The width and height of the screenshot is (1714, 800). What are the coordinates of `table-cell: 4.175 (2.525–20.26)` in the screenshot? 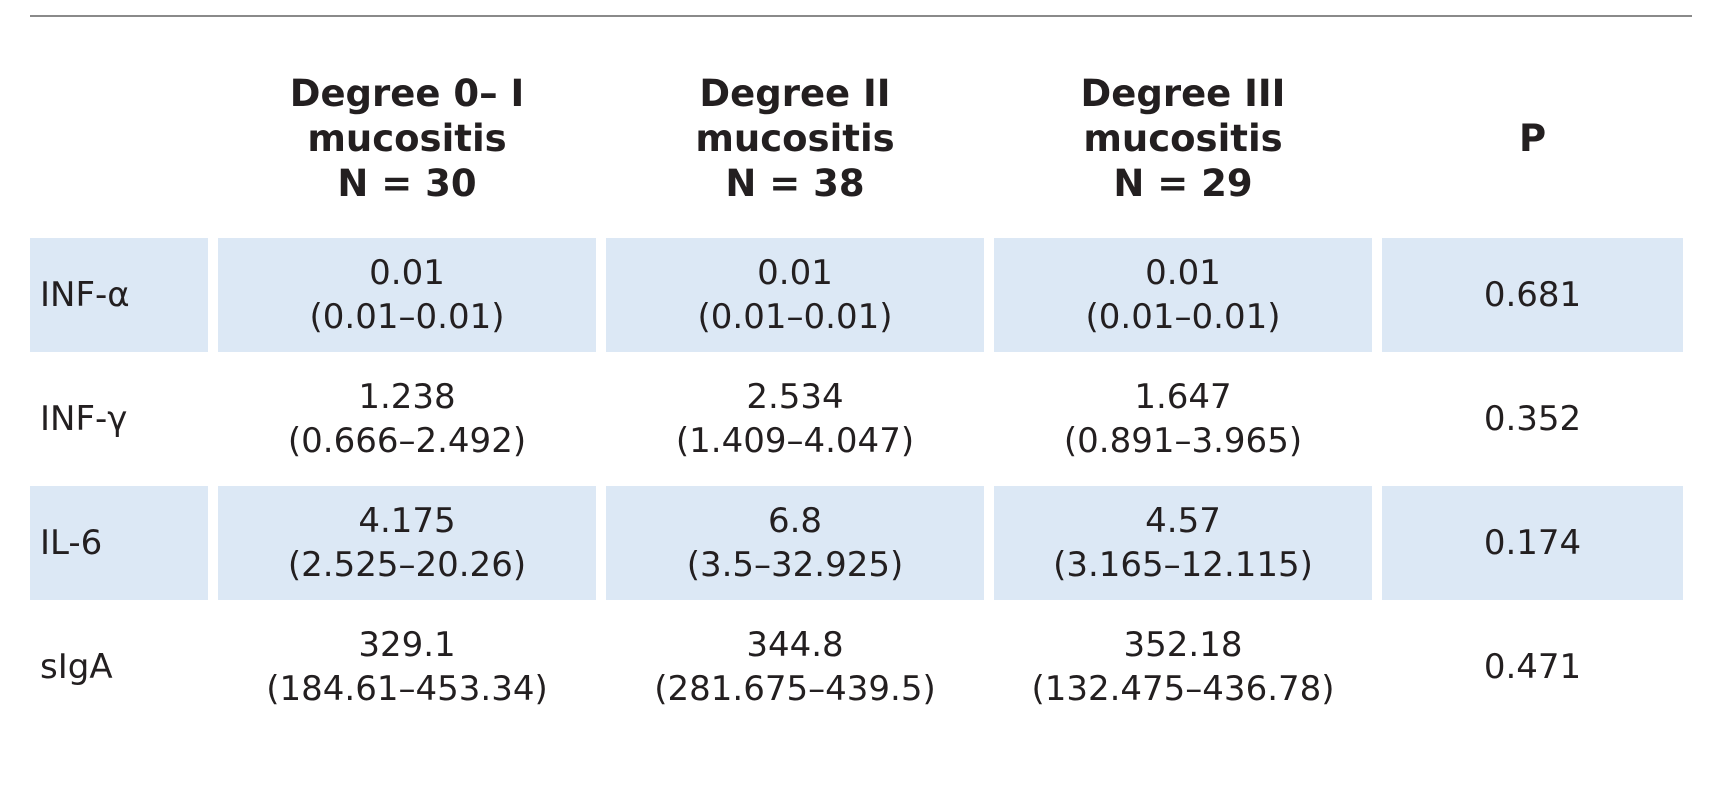 It's located at (407, 543).